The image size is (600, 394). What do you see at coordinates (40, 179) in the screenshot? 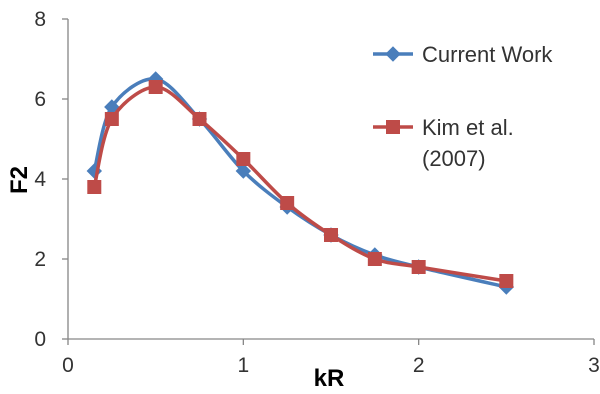
I see `y-tick-label: 4` at bounding box center [40, 179].